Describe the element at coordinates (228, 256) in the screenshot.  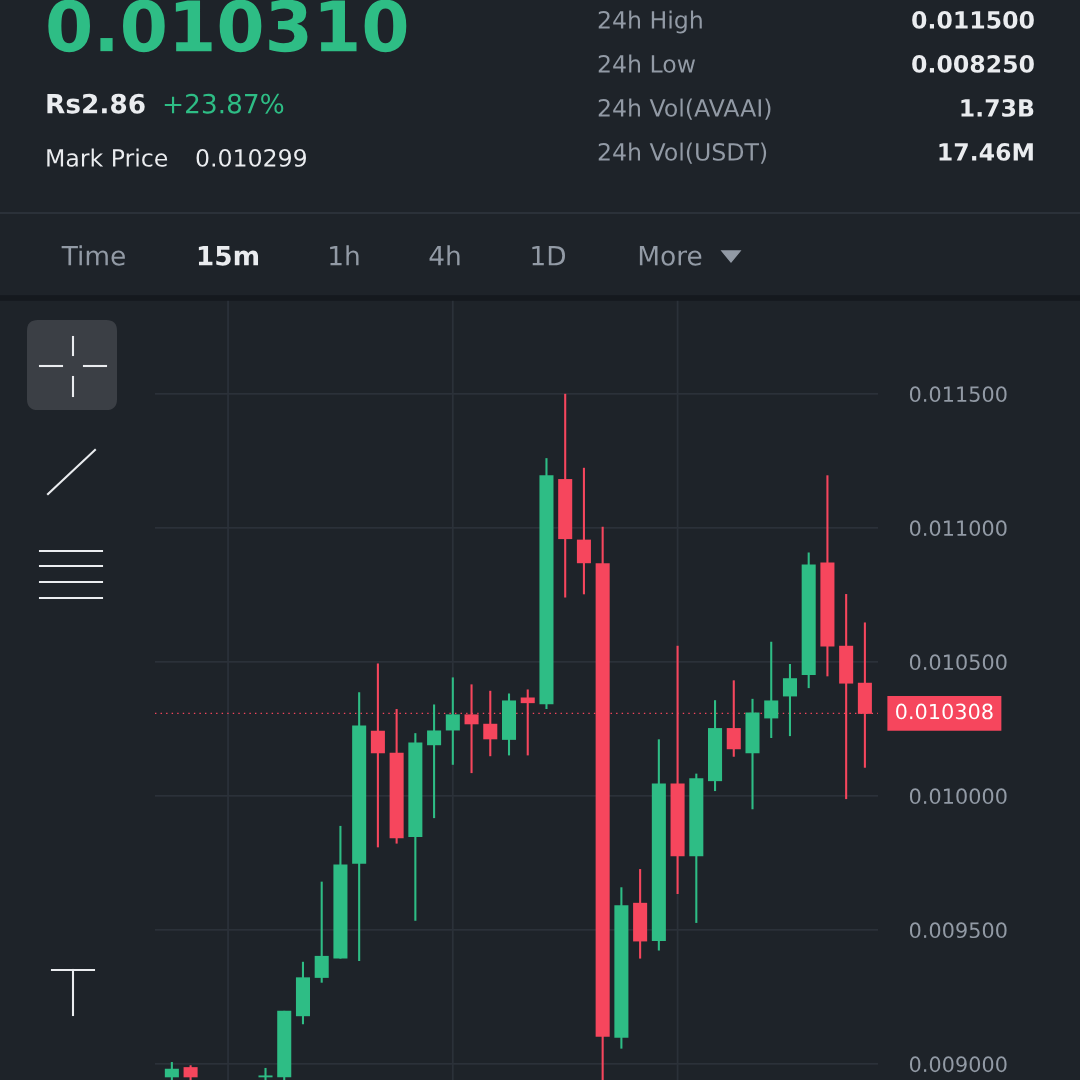
I see `text: 15m` at that location.